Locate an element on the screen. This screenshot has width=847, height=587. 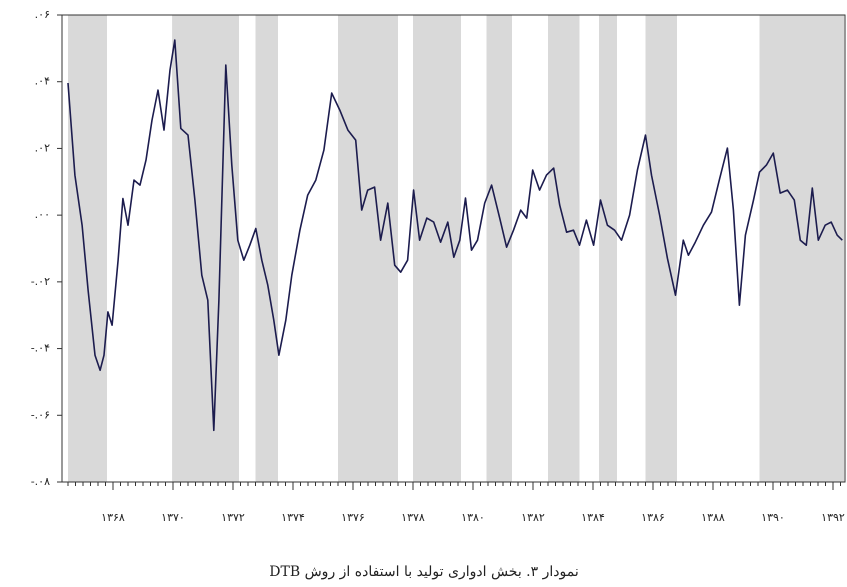
y-tick-label: .۰۲ is located at coordinates (42, 147).